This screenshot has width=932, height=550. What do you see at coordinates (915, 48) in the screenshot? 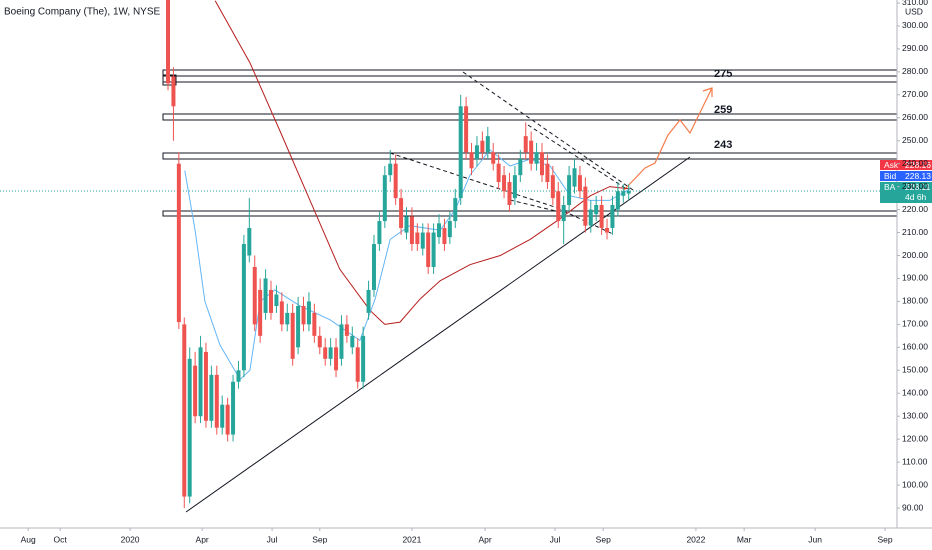
I see `y-tick-label: 290.00` at bounding box center [915, 48].